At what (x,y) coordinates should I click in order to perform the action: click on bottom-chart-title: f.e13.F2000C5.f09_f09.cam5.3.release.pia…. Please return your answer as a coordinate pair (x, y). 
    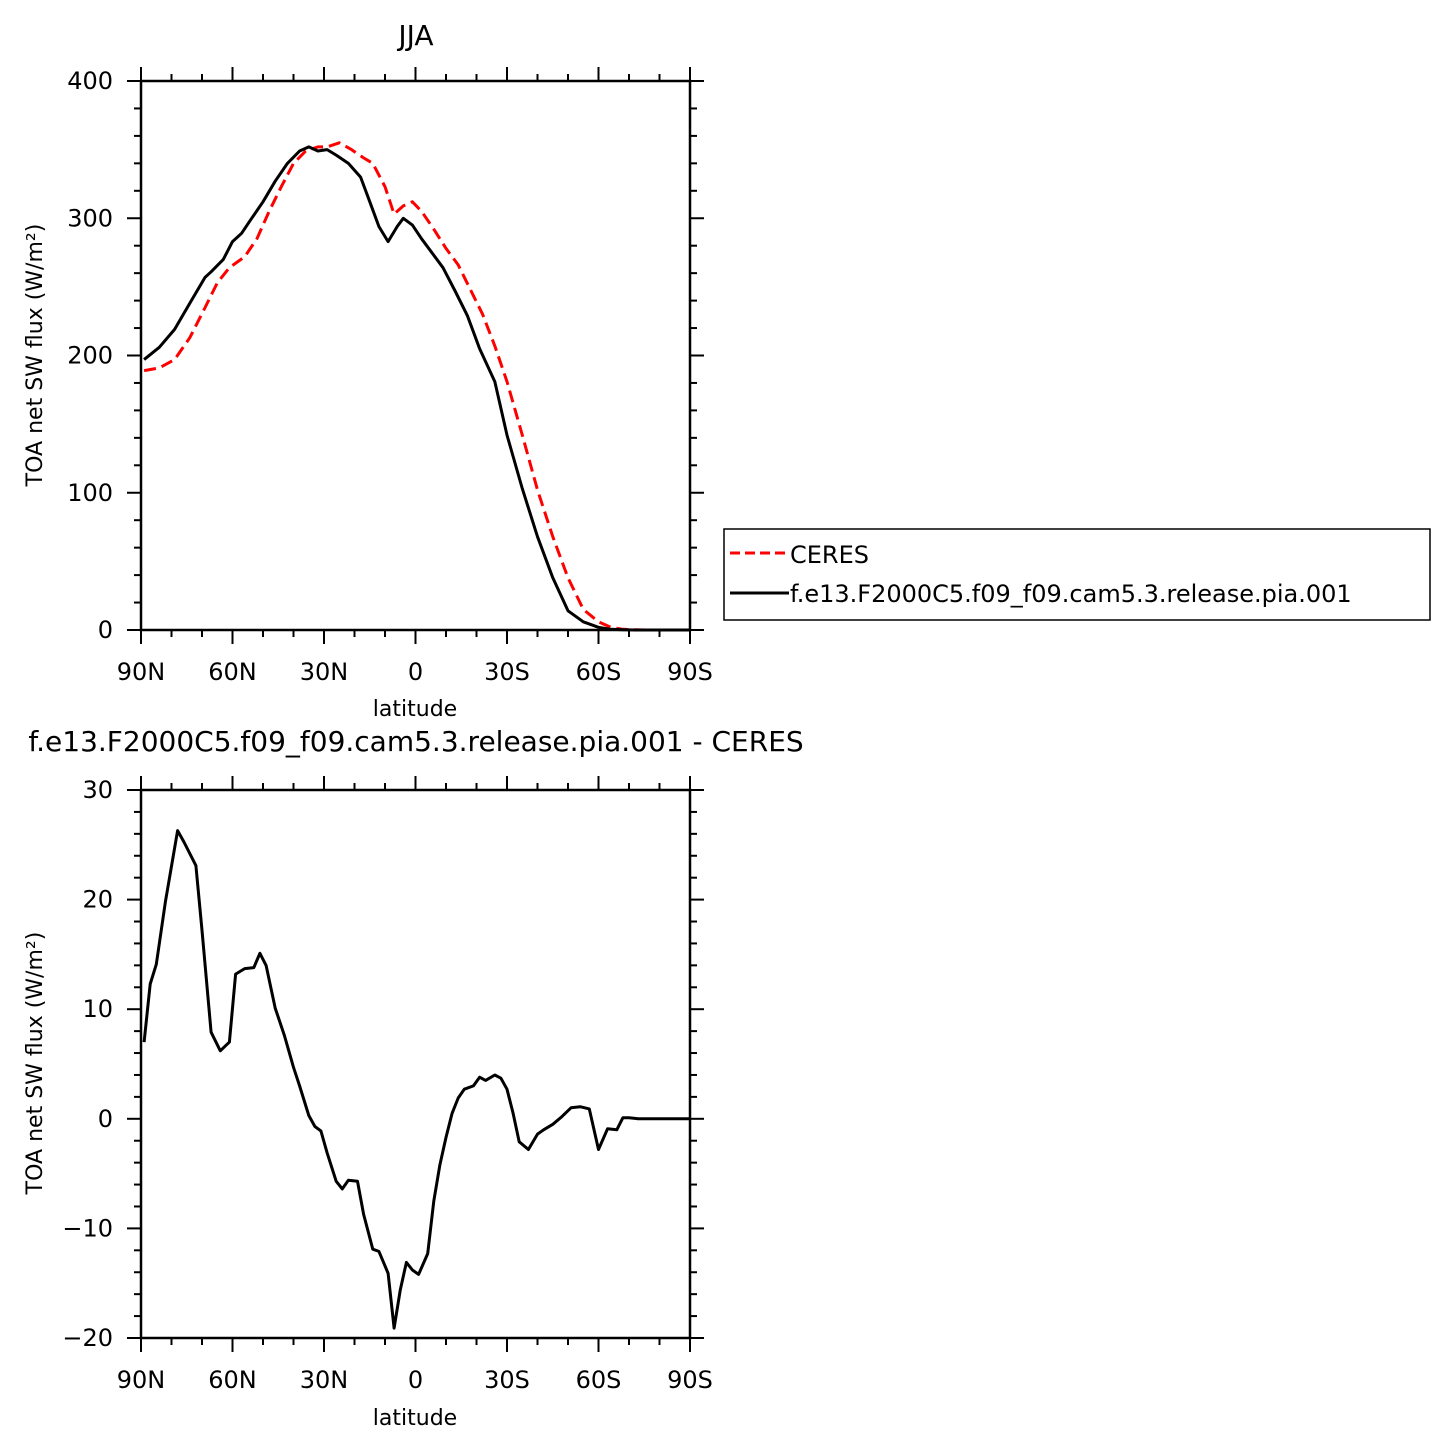
    Looking at the image, I should click on (415, 741).